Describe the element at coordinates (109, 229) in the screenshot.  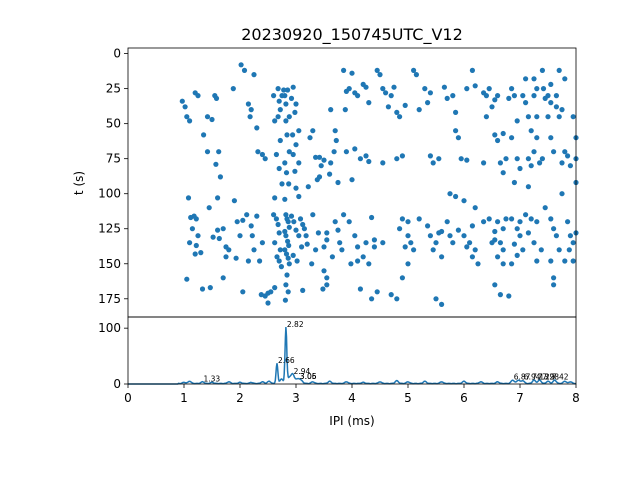
I see `raster-y-tick-label: 125` at that location.